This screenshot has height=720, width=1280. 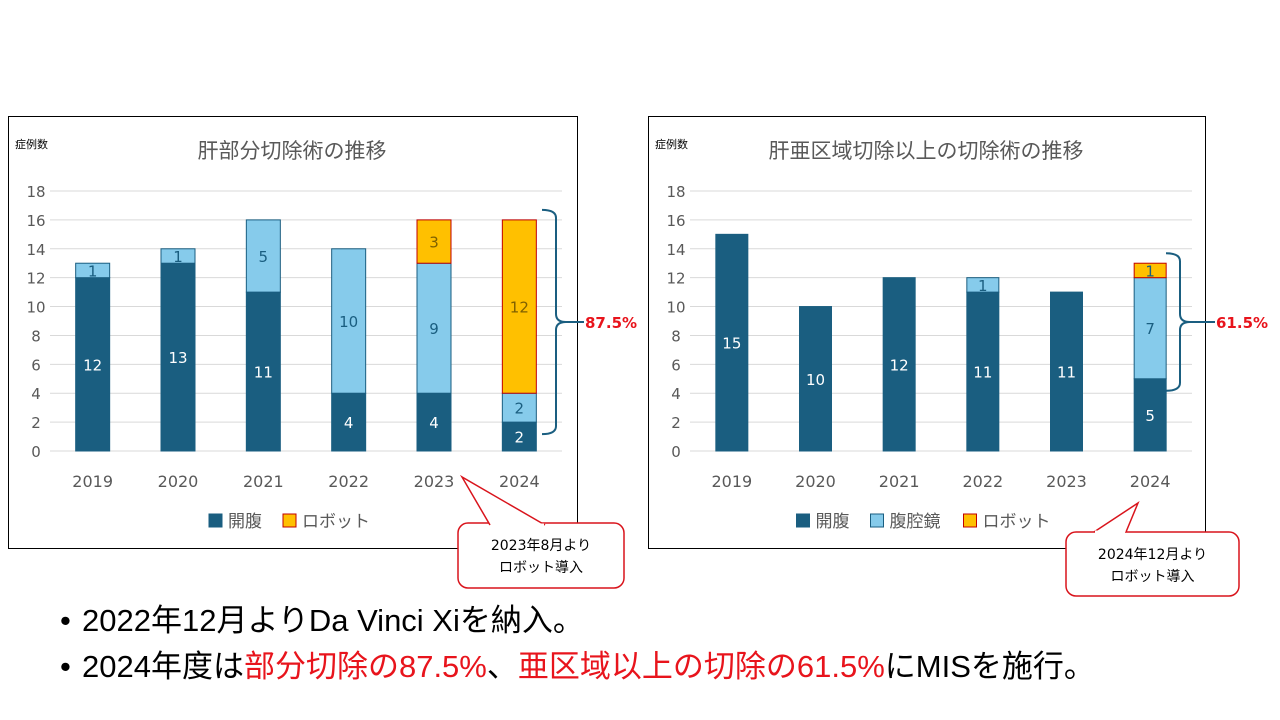 I want to click on bullet-item-1: • 2022年12月よりDa Vinci Xiを納入。, so click(x=577, y=621).